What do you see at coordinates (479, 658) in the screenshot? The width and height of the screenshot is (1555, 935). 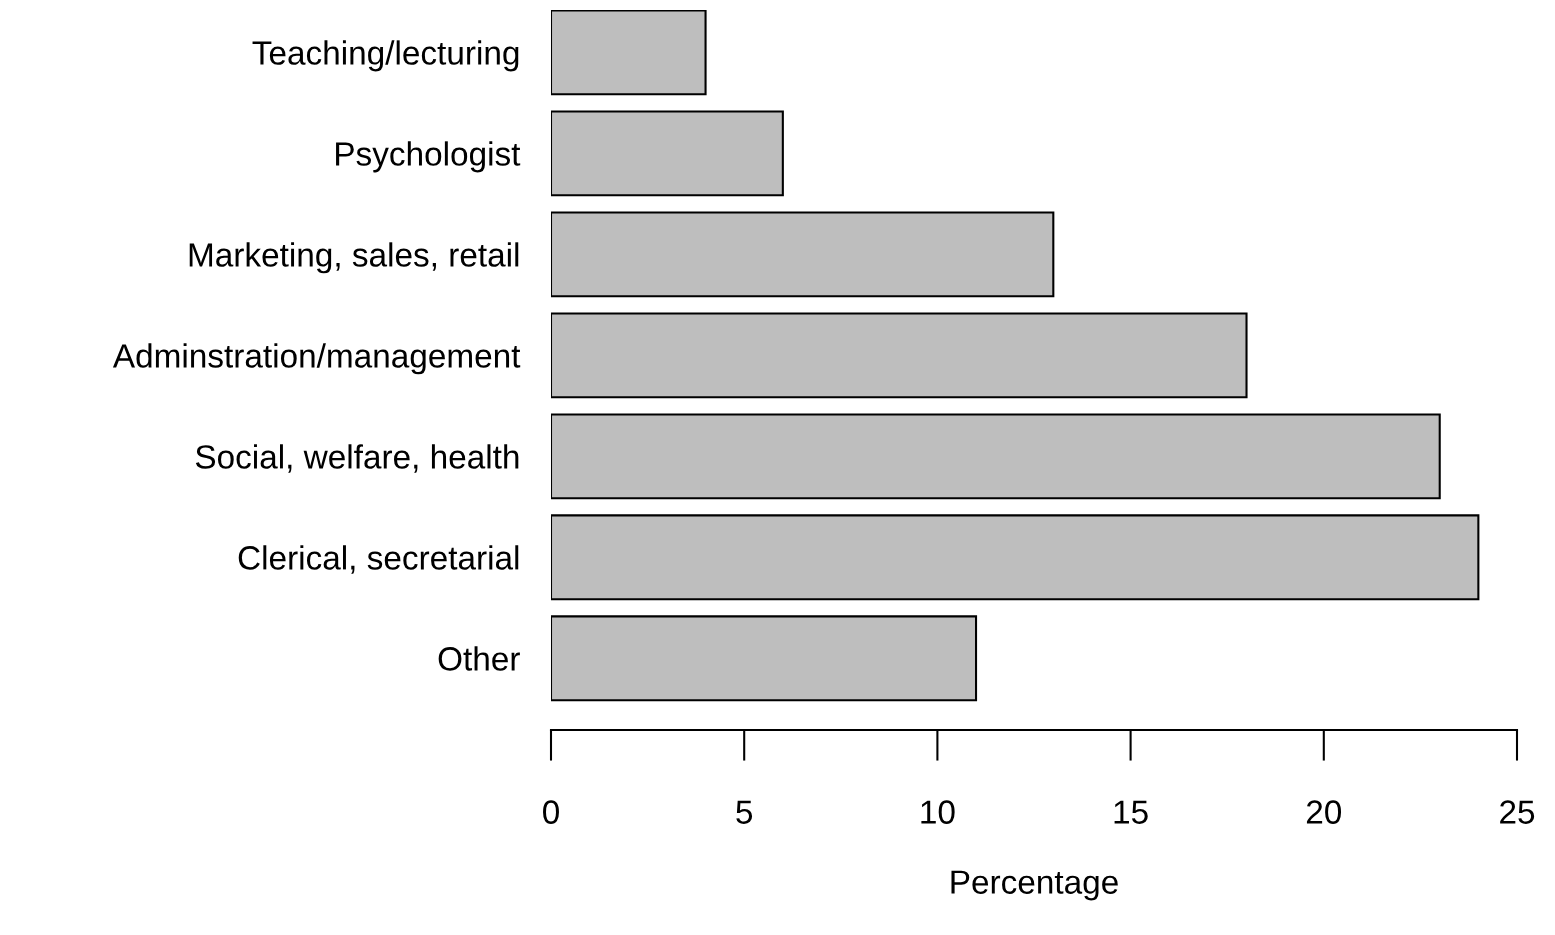 I see `y-tick-label: Other` at bounding box center [479, 658].